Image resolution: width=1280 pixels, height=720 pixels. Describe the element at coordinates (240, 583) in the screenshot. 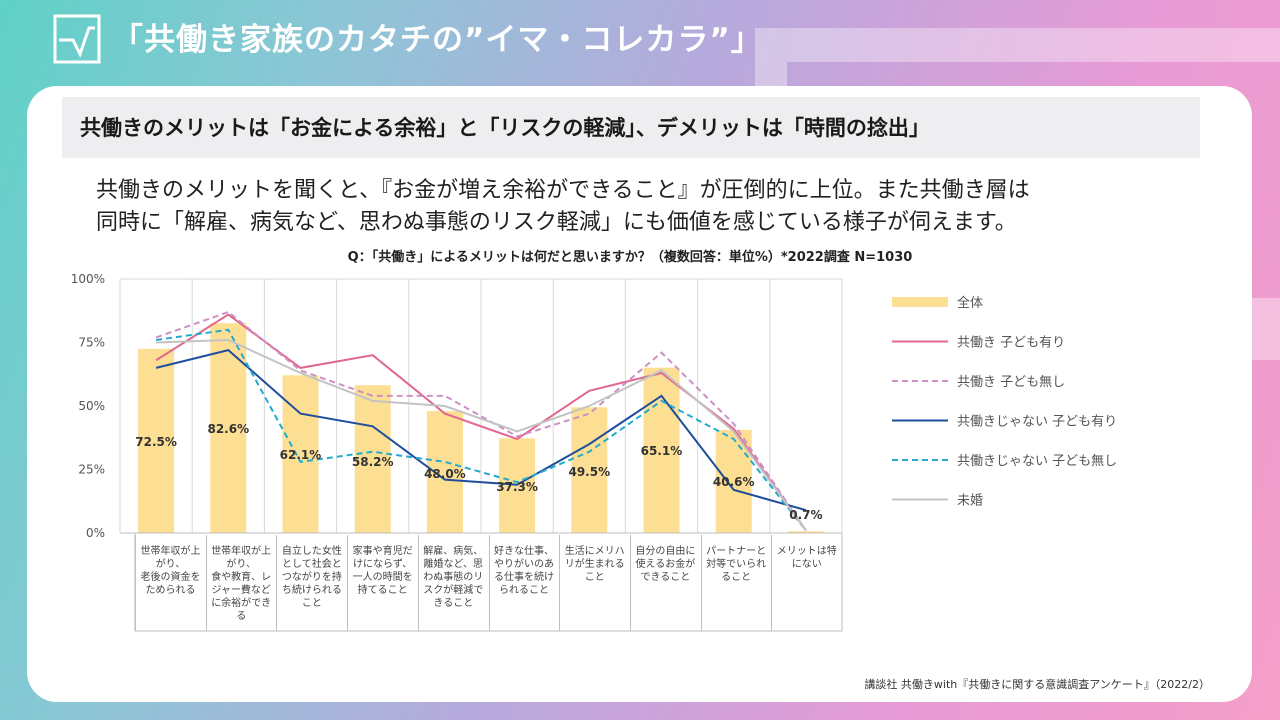

I see `x-tick-label: 世帯年収が上 がり、 食や教育、レ ジャー費など に余裕ができる` at that location.